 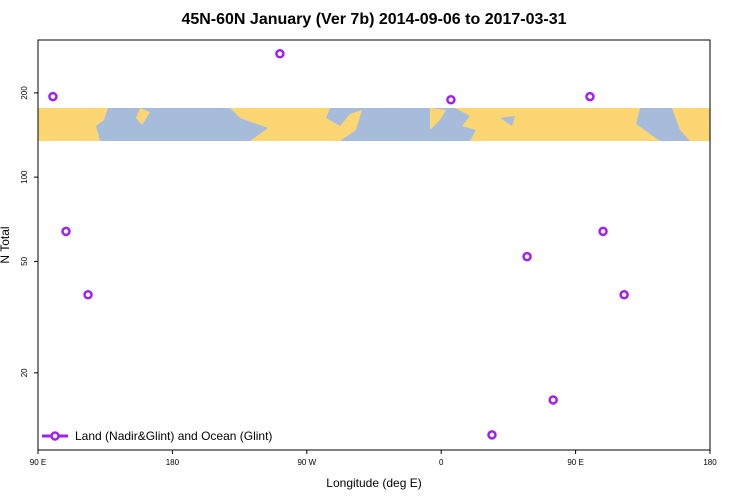 I want to click on legend-label: Land (Nadir&Glint) and Ocean (Glint), so click(x=173, y=436).